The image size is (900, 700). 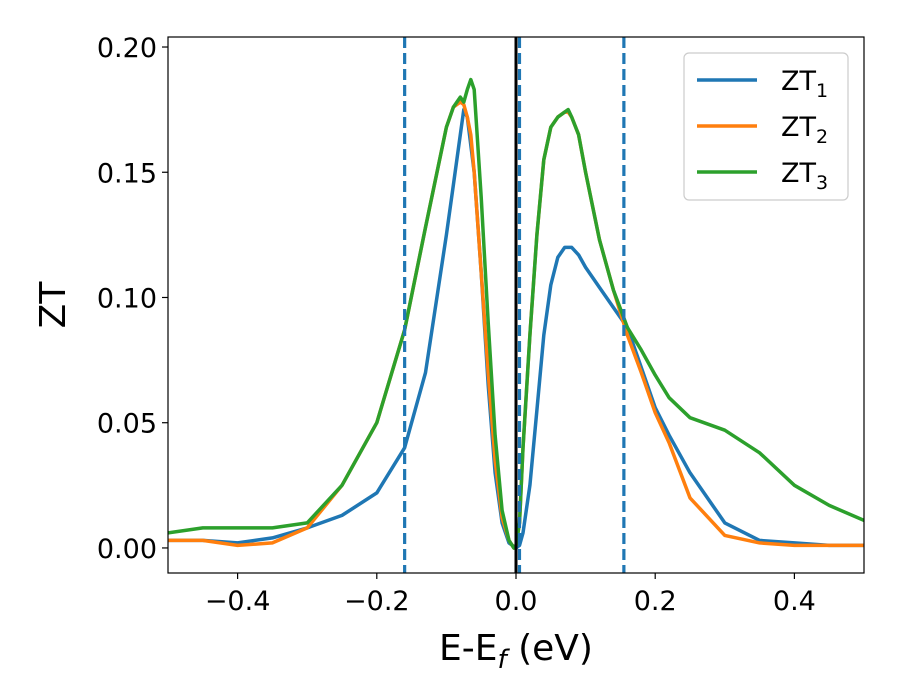 I want to click on y-tick-label: 0.10, so click(x=127, y=298).